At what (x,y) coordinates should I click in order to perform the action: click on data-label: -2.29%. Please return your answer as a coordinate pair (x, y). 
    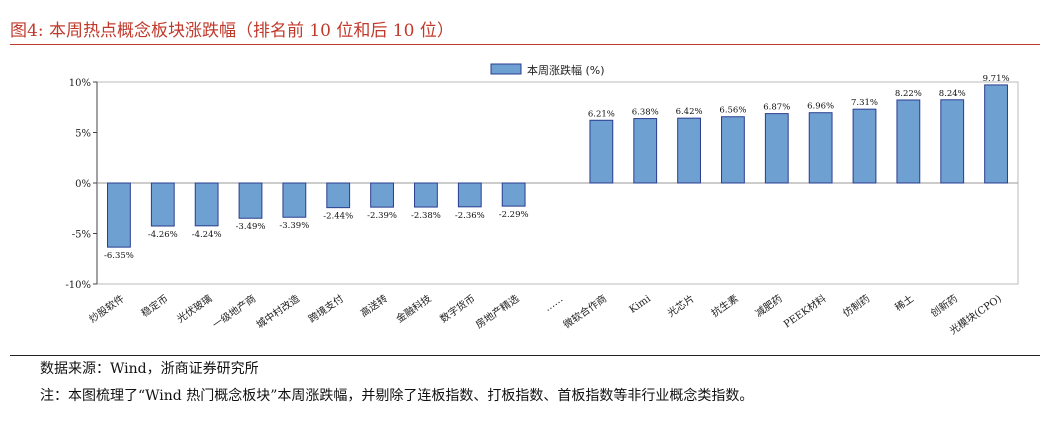
    Looking at the image, I should click on (514, 215).